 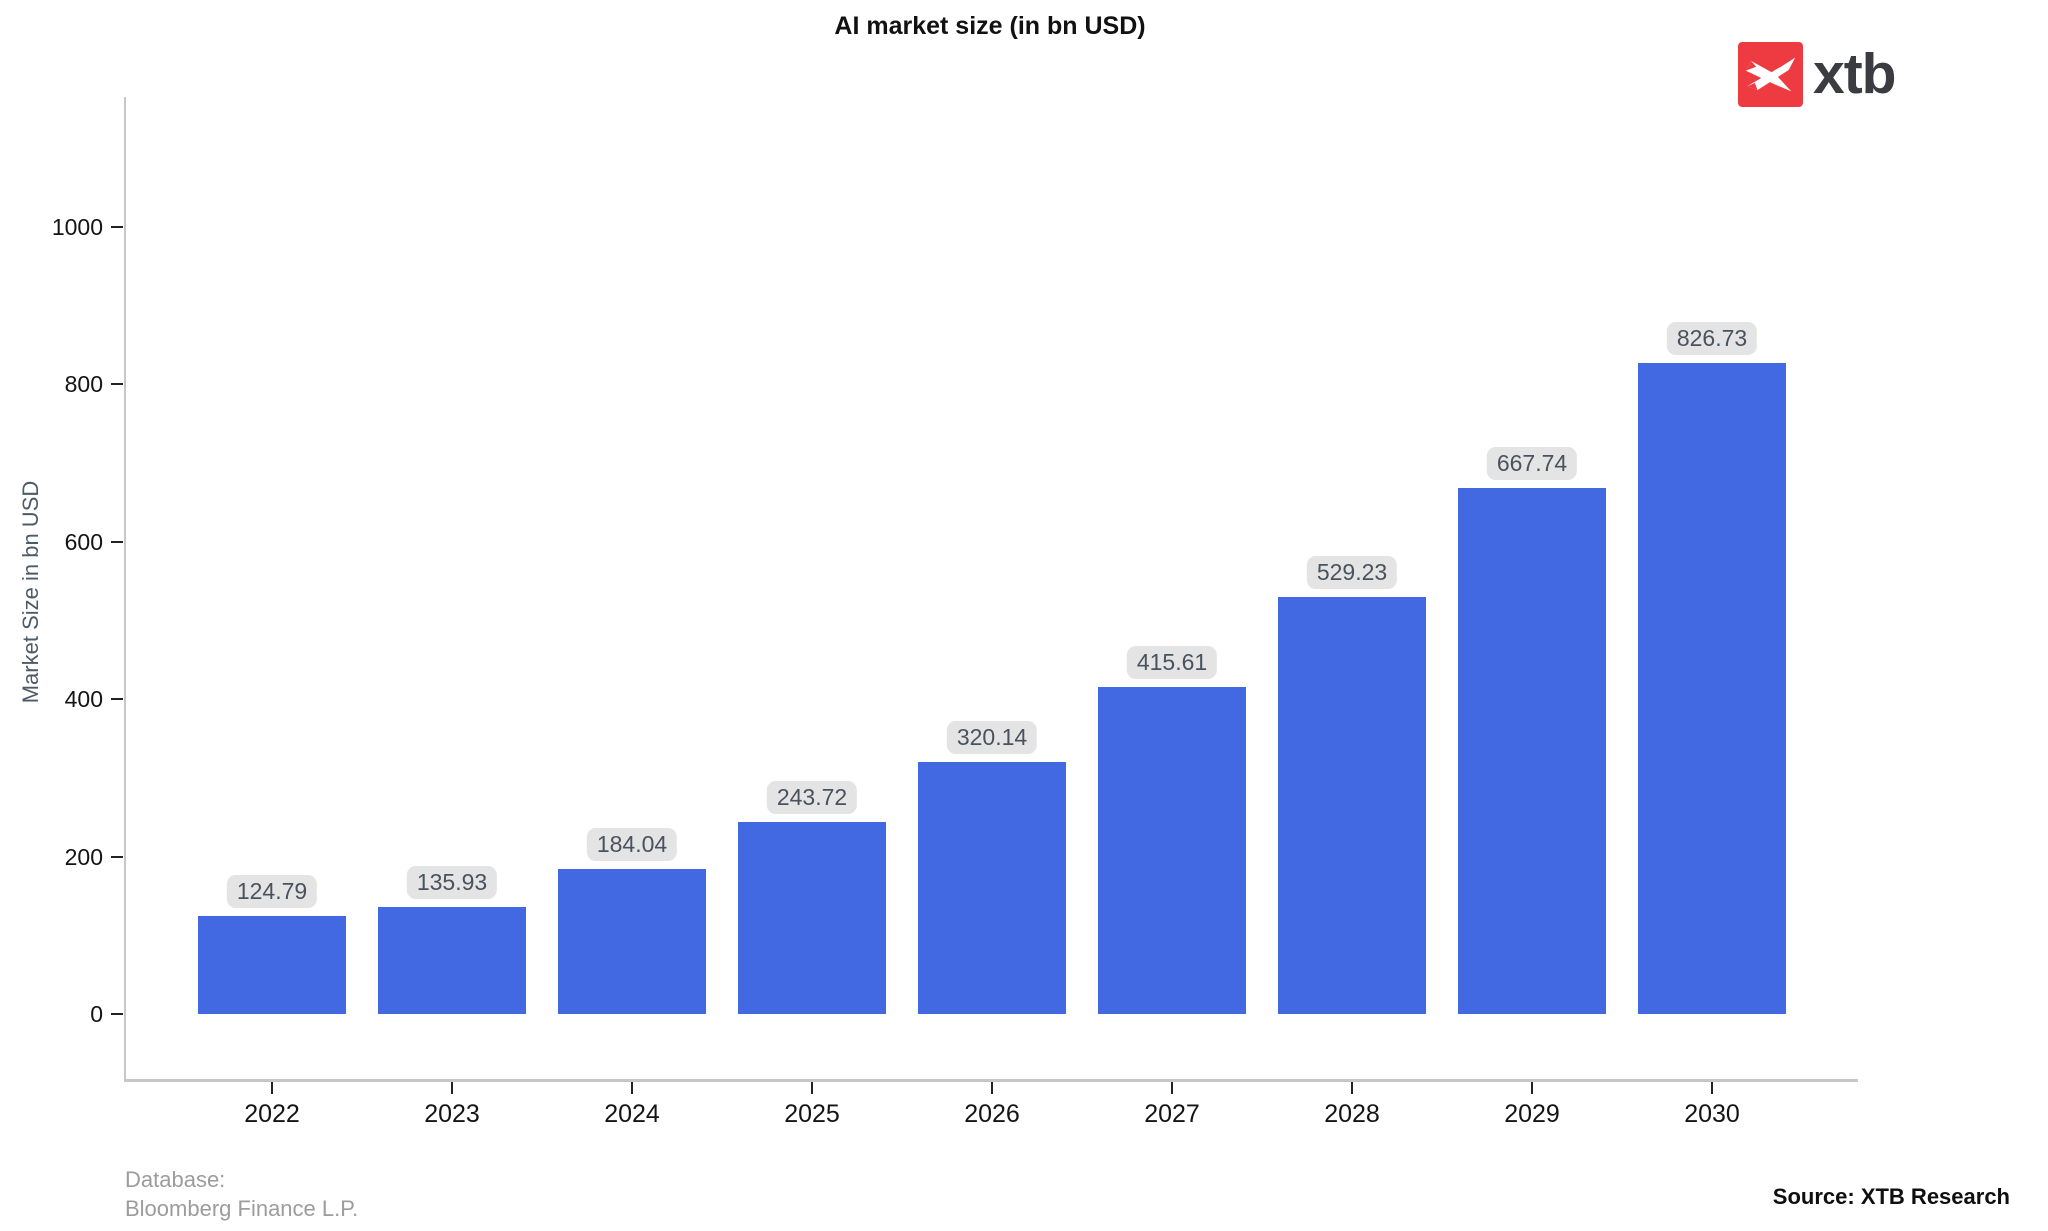 I want to click on xtb-logo: xtb, so click(x=1817, y=74).